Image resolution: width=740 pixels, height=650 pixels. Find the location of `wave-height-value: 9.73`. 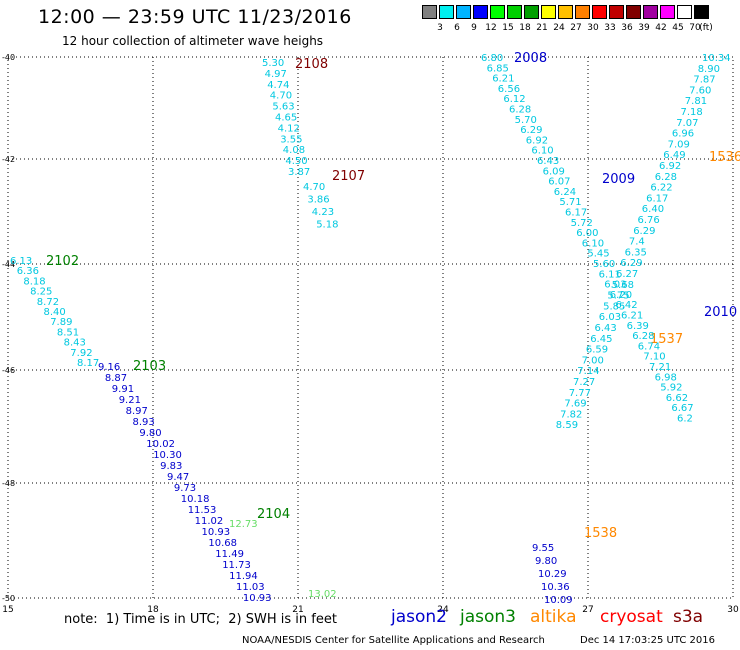

wave-height-value: 9.73 is located at coordinates (185, 488).